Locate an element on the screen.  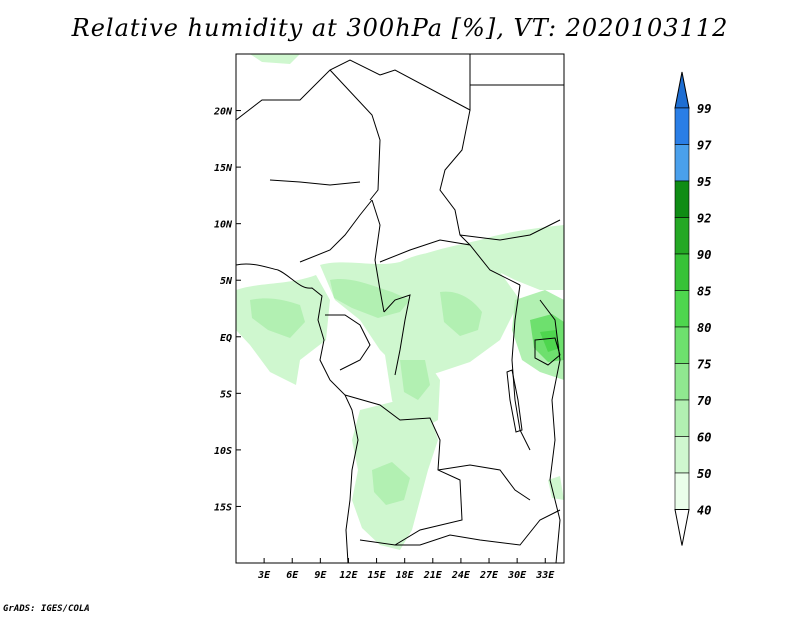
lat-tick-label: EQ is located at coordinates (226, 338).